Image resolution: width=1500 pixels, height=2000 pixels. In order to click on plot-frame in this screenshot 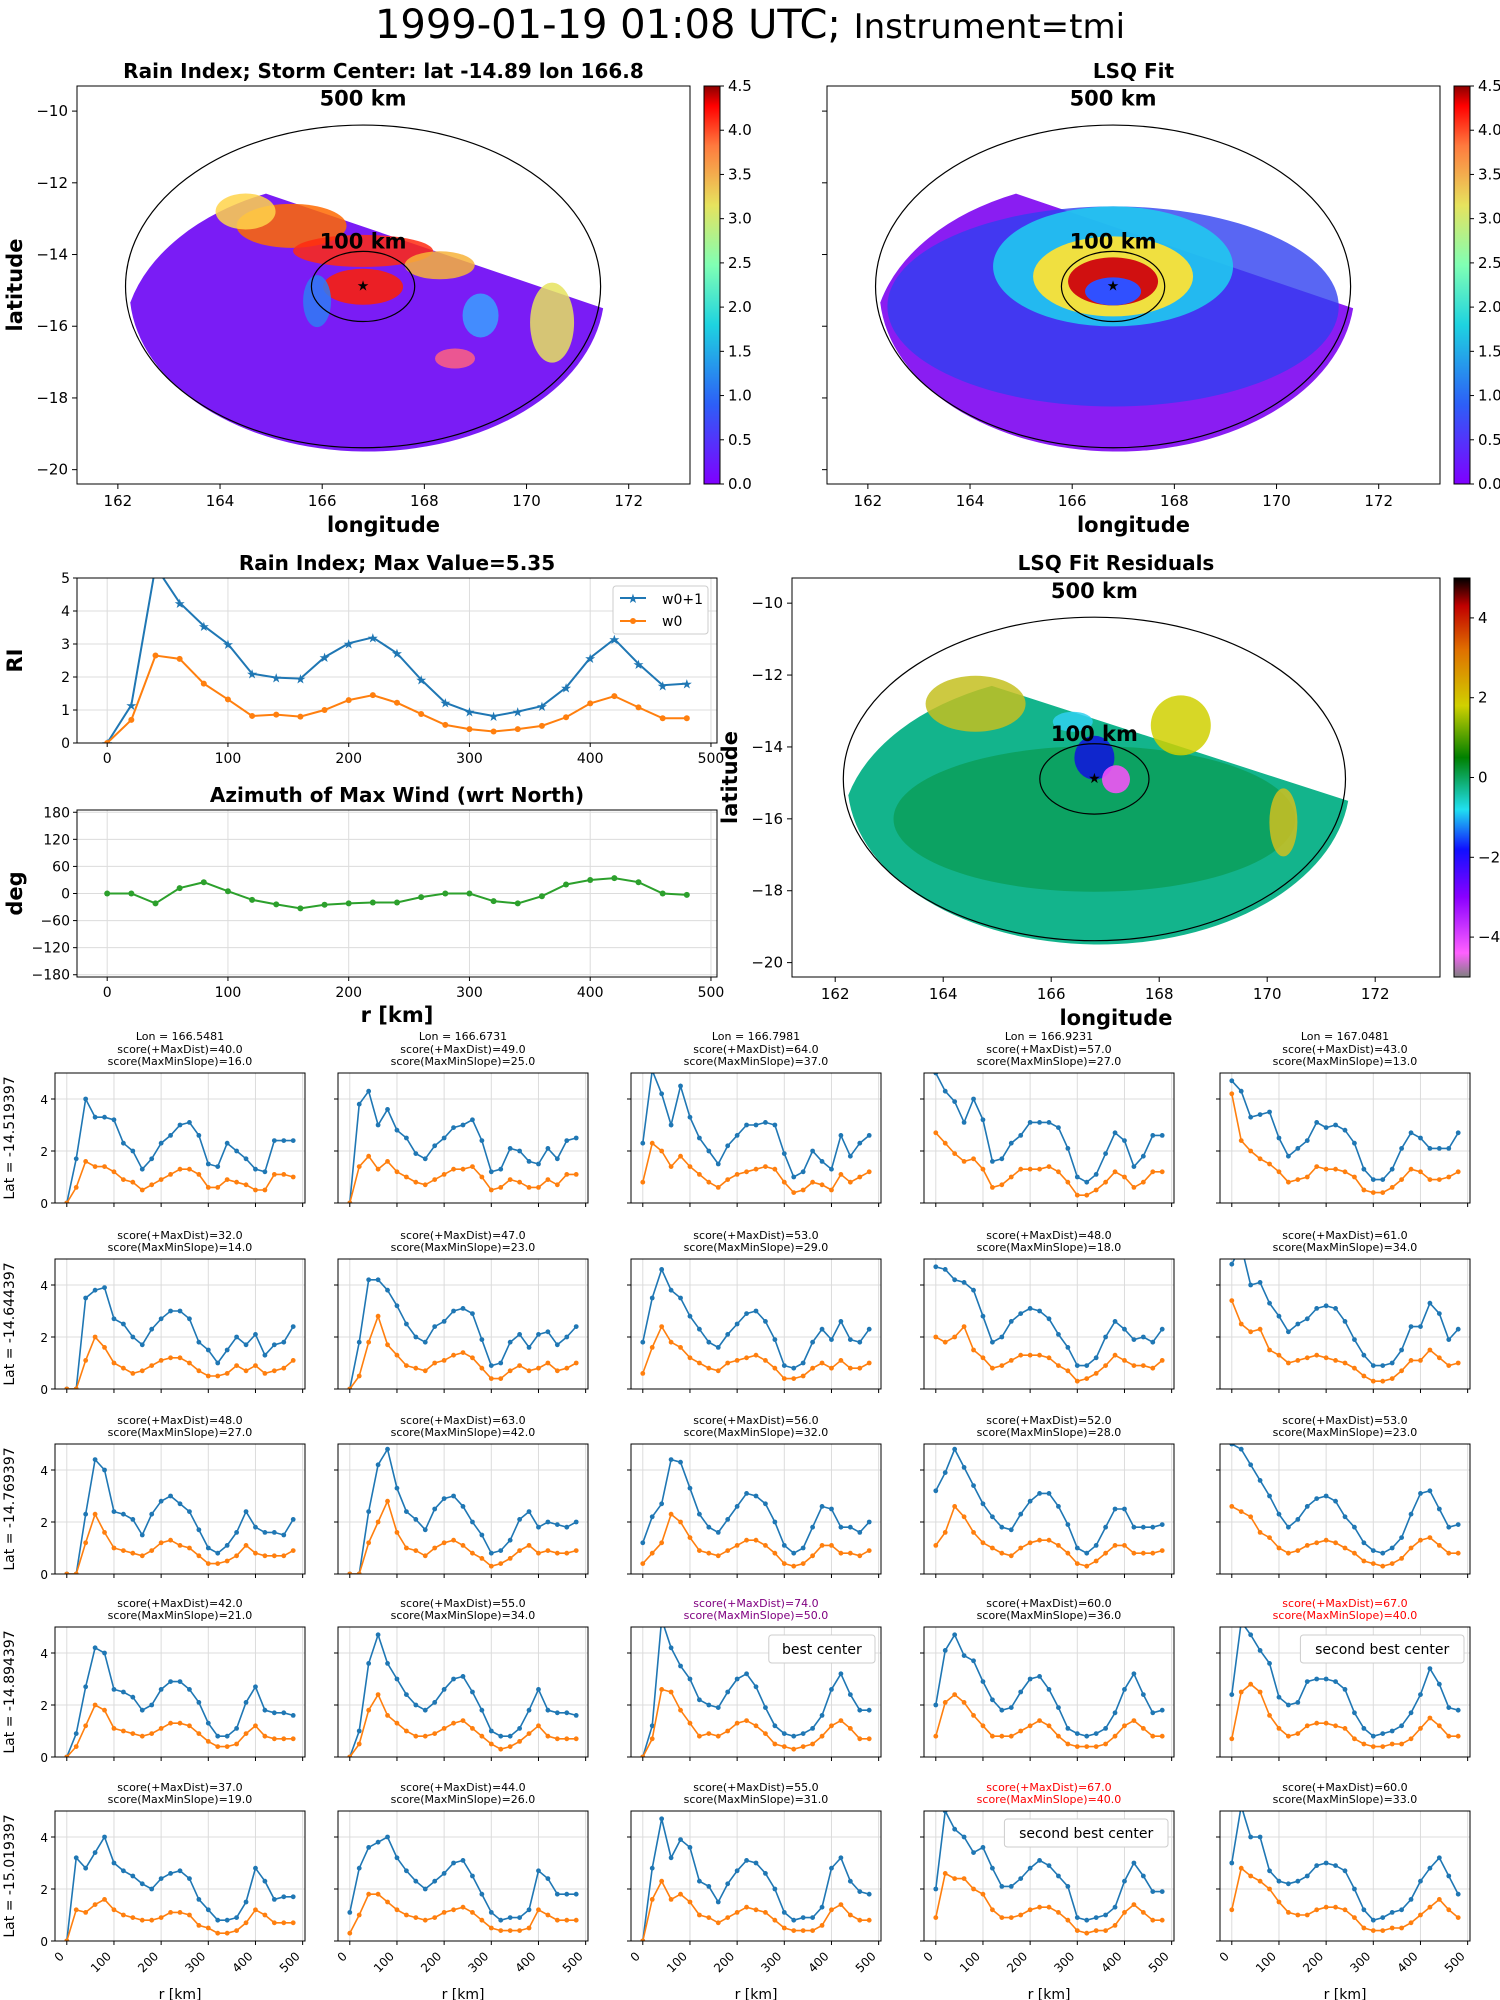, I will do `click(180, 1692)`.